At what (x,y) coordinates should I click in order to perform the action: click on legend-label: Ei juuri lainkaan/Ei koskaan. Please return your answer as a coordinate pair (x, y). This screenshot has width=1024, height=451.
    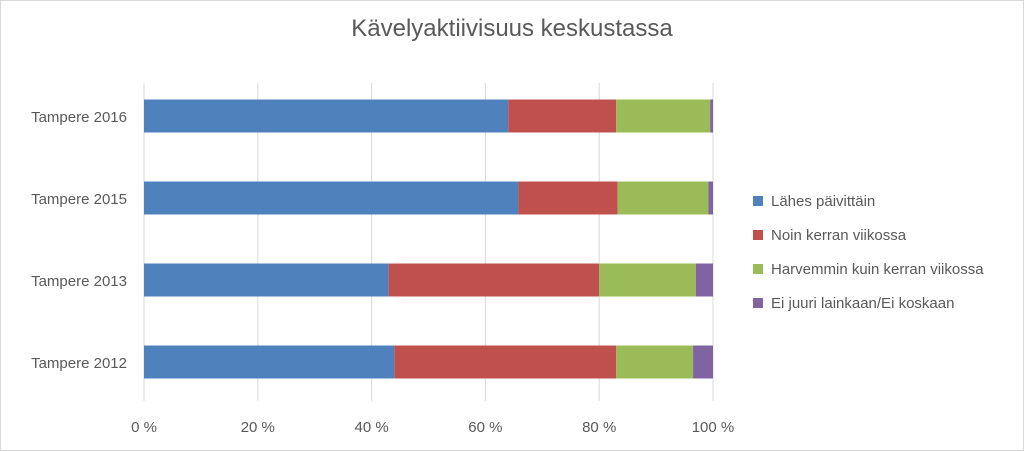
    Looking at the image, I should click on (862, 303).